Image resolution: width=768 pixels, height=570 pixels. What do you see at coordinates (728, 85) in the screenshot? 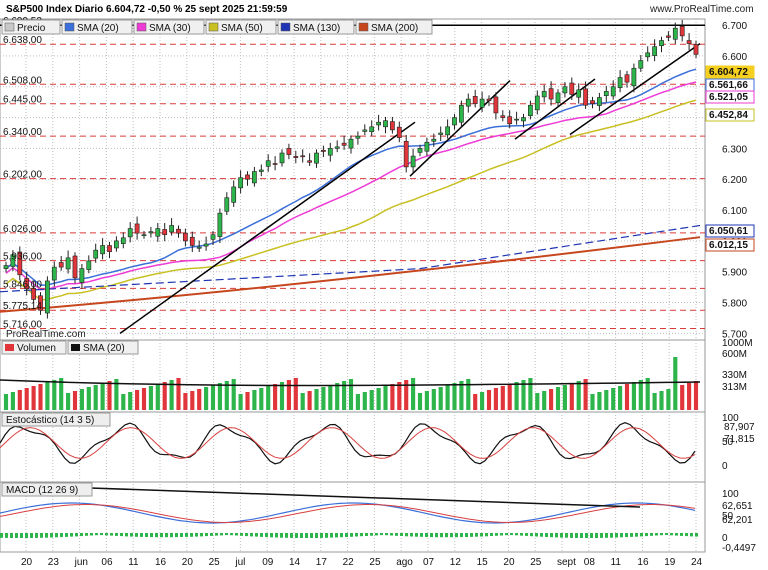
I see `value-tag-label: 6.561,66` at bounding box center [728, 85].